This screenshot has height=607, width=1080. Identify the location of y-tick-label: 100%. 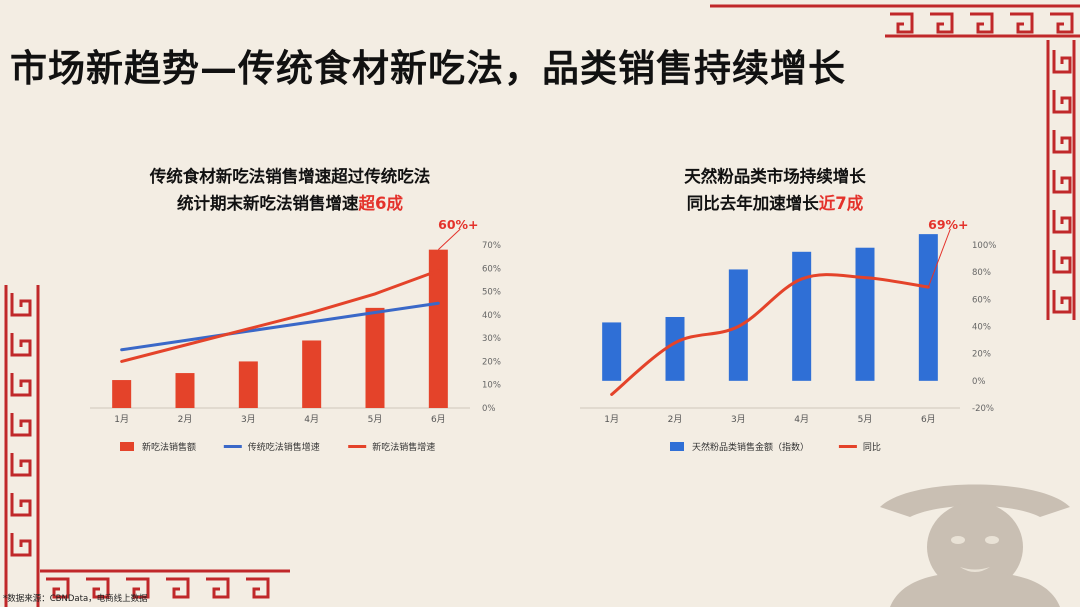
(984, 246).